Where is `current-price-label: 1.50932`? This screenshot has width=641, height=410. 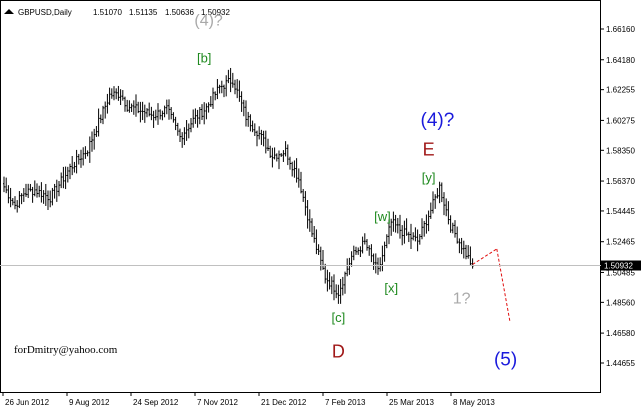 current-price-label: 1.50932 is located at coordinates (618, 266).